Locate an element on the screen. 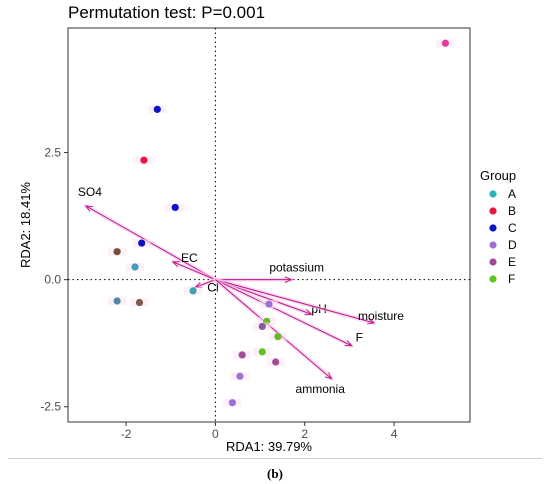  x-tick-label: 4 is located at coordinates (394, 434).